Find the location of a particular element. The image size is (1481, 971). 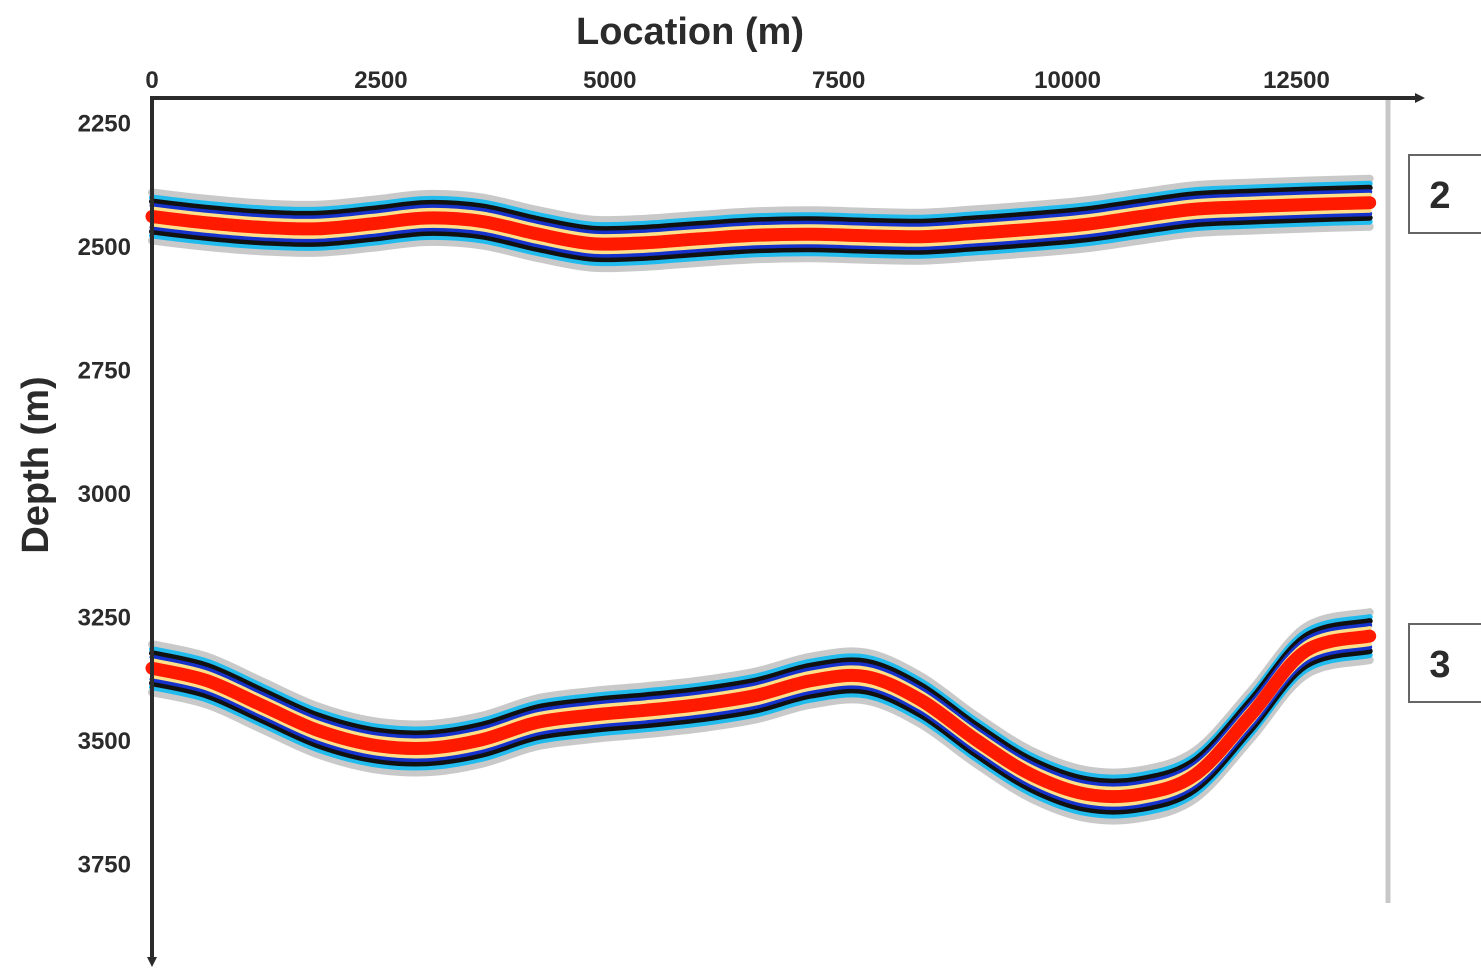

y-tick-labels: 2250 2500 2750 3000 3250 3500 3750 is located at coordinates (104, 495).